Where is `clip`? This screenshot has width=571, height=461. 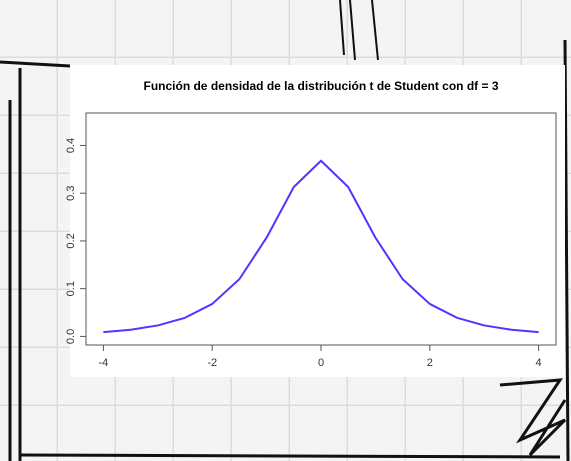 clip is located at coordinates (359, 30).